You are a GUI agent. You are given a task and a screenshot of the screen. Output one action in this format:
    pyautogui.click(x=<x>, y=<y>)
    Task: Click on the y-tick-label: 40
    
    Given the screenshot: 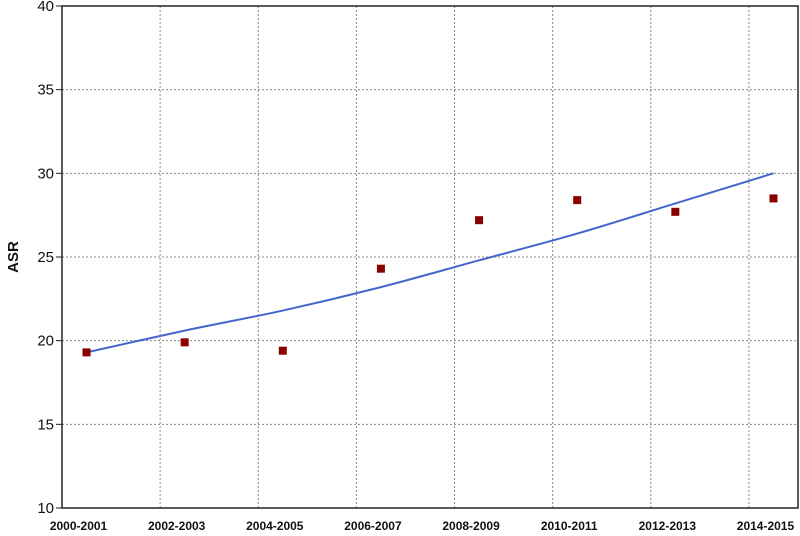 What is the action you would take?
    pyautogui.click(x=45, y=7)
    